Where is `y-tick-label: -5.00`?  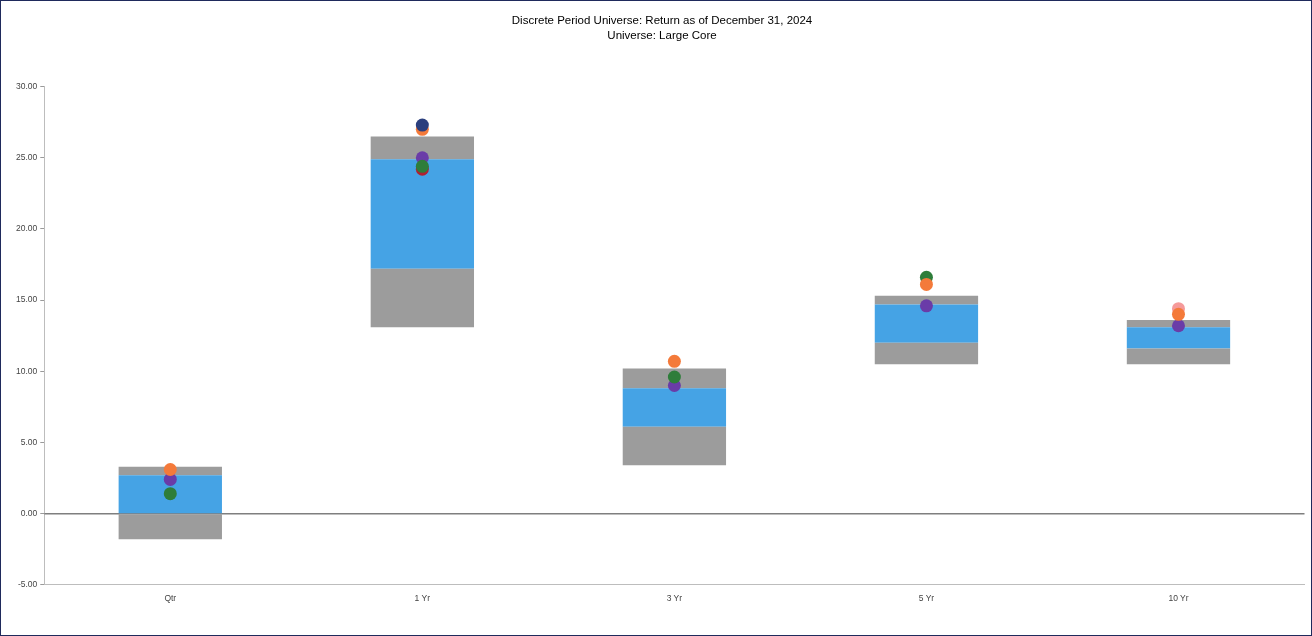
y-tick-label: -5.00 is located at coordinates (27, 584).